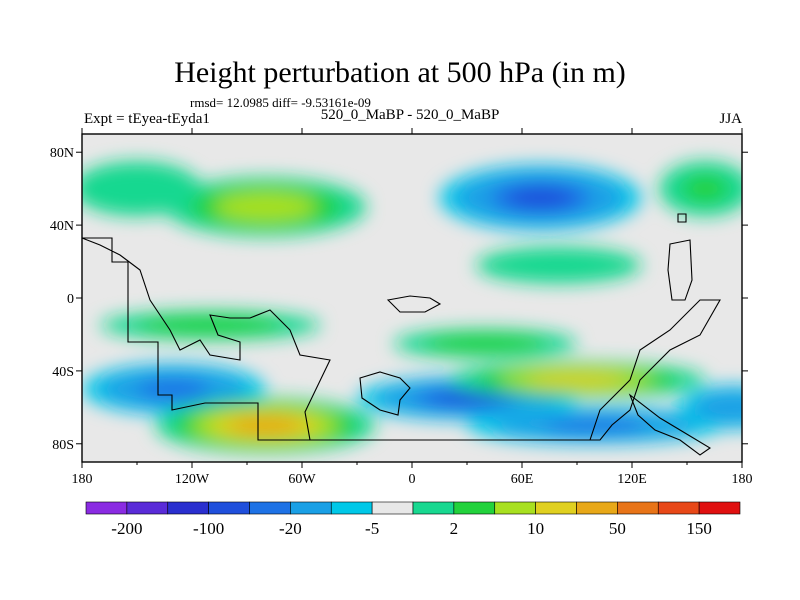 This screenshot has height=600, width=800. Describe the element at coordinates (372, 528) in the screenshot. I see `colorbar-label: -5` at that location.